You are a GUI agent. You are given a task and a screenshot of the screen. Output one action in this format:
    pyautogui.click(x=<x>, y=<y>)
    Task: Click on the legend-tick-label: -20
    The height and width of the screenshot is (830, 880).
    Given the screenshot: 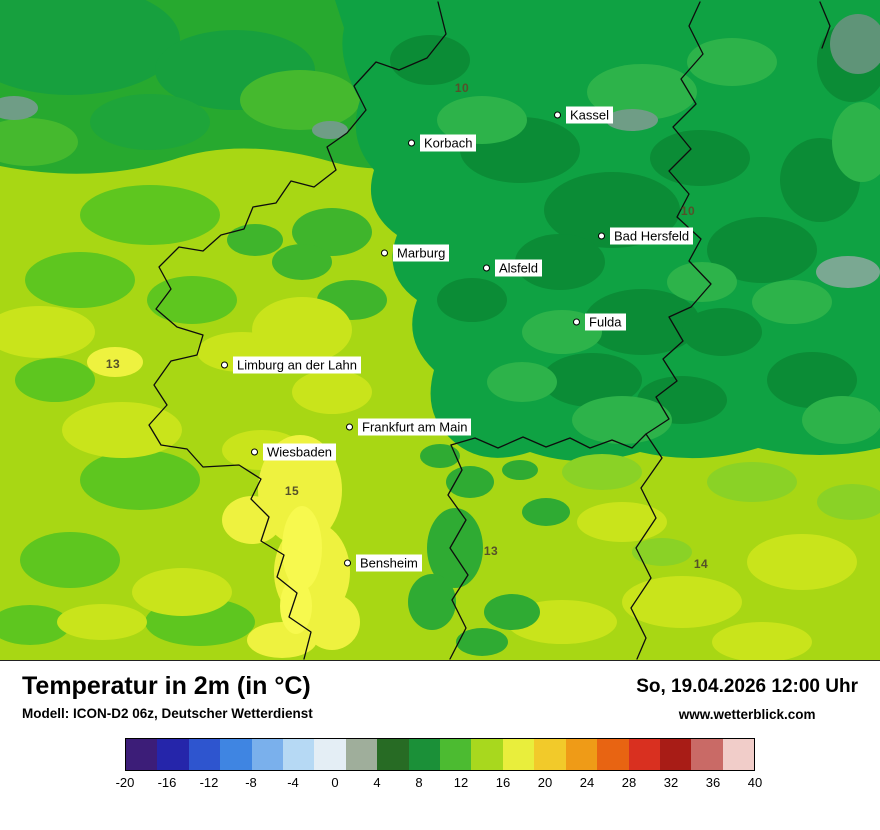 What is the action you would take?
    pyautogui.click(x=125, y=782)
    